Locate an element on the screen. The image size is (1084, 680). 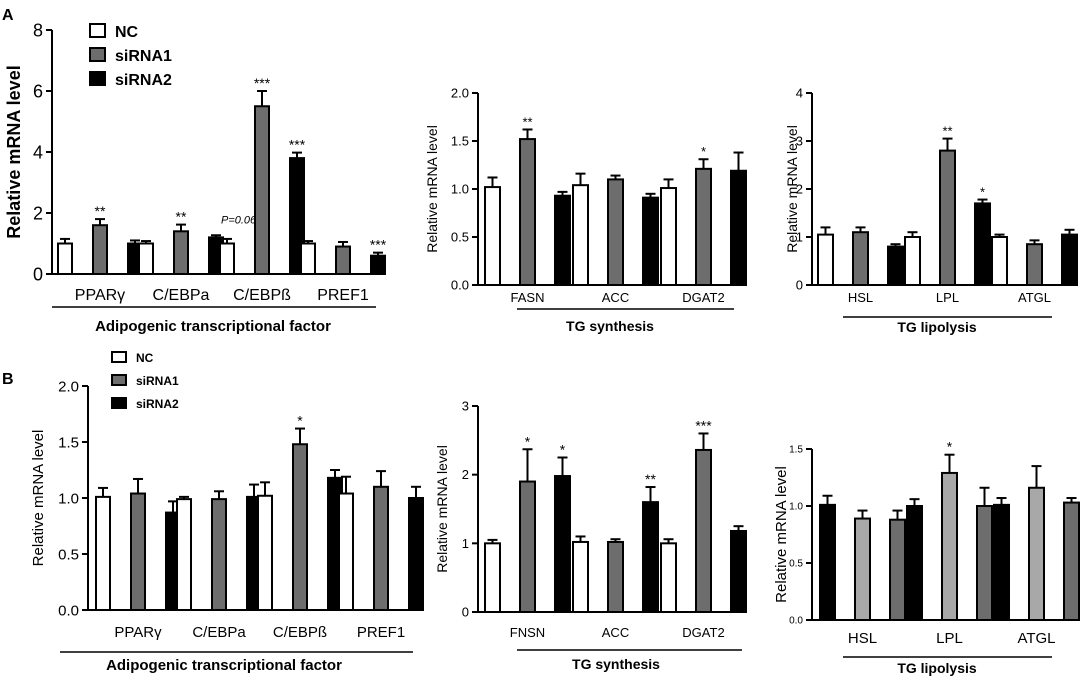
y-tick-label: 3 is located at coordinates (799, 141).